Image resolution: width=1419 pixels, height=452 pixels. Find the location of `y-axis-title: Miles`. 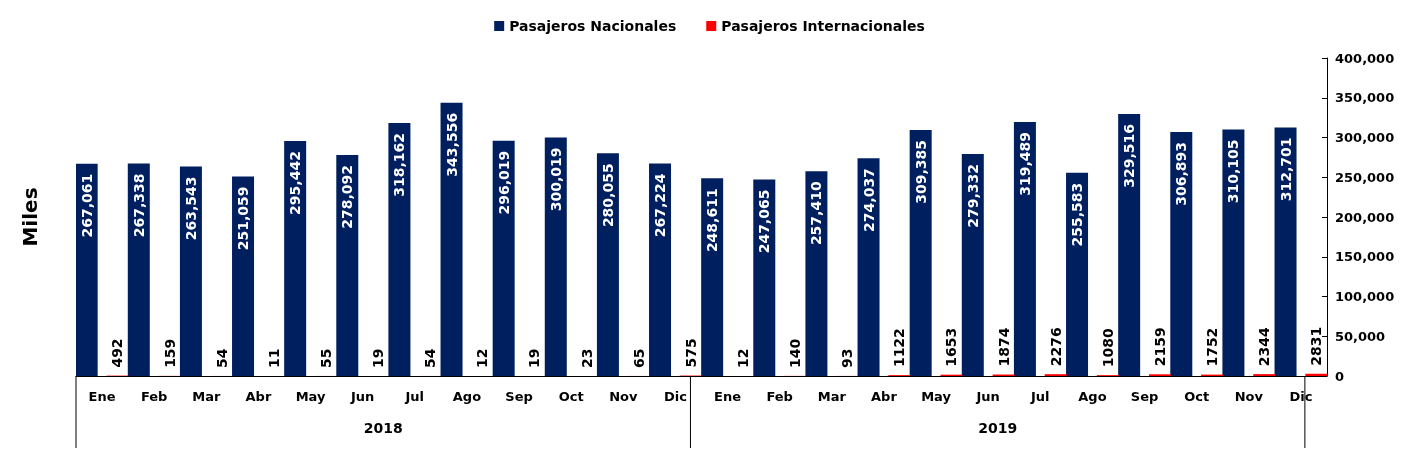

y-axis-title: Miles is located at coordinates (30, 217).